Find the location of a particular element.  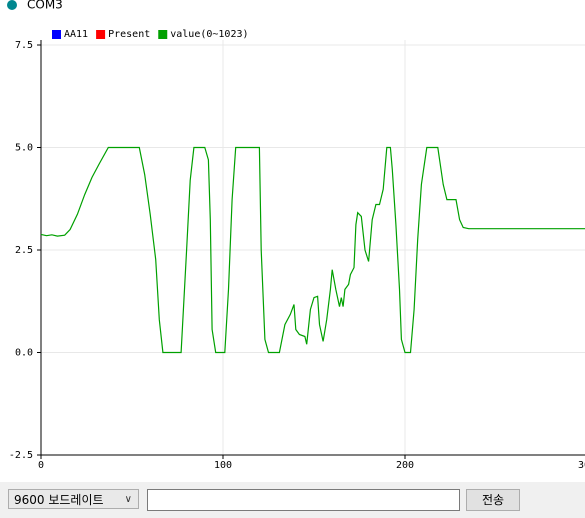

x-tick-label: 300 is located at coordinates (581, 465).